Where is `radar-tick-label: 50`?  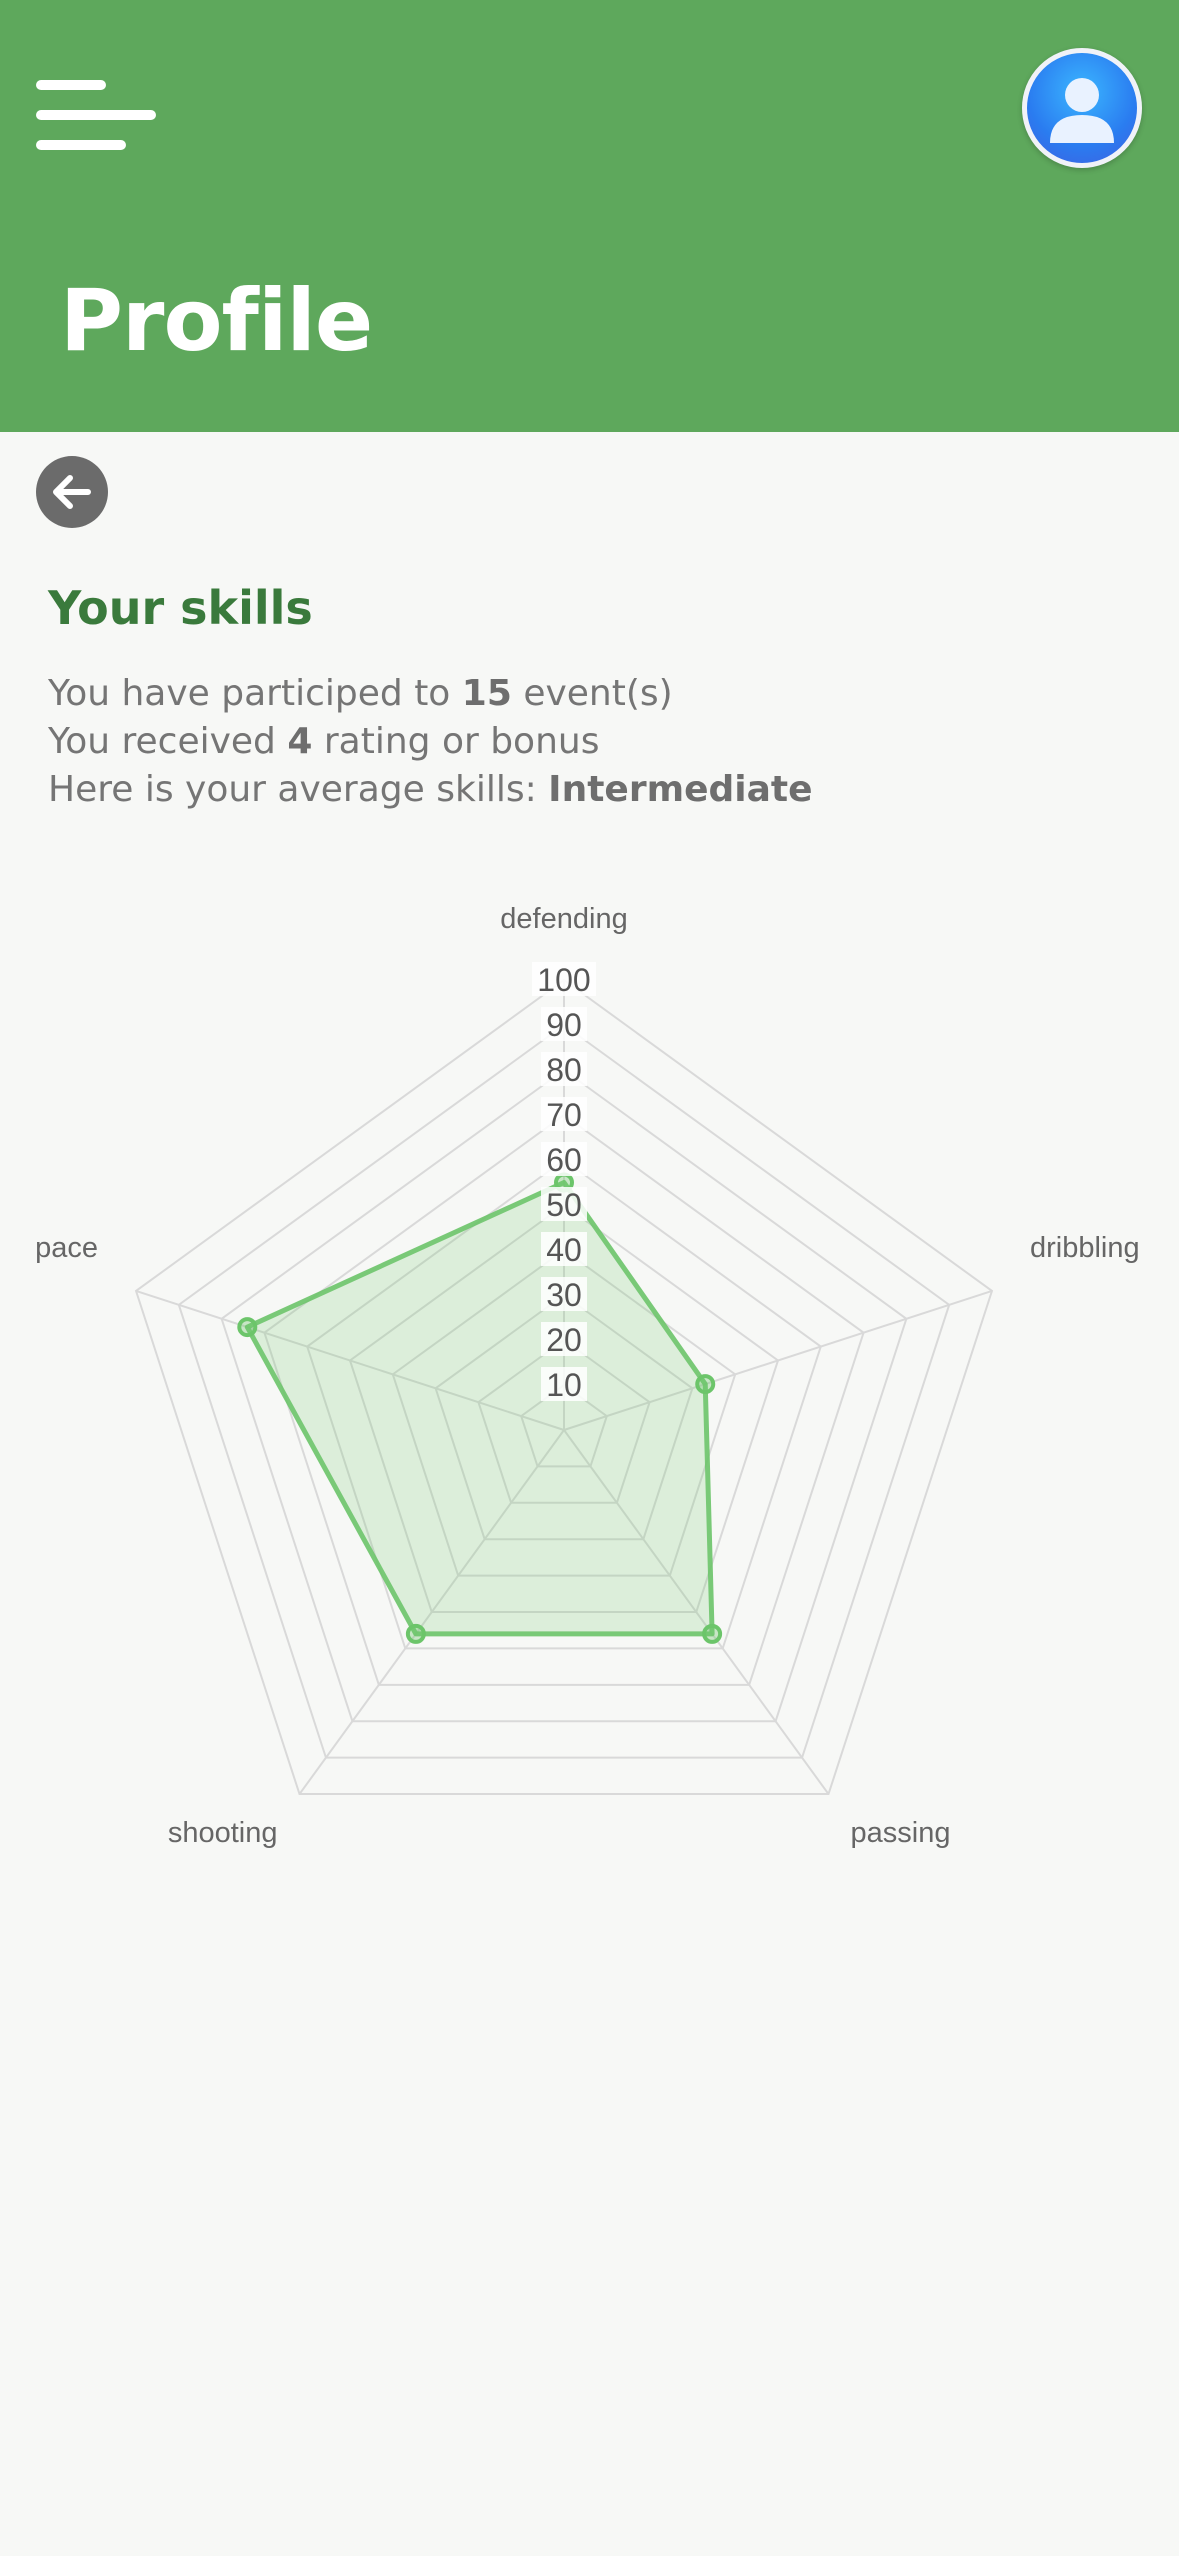
radar-tick-label: 50 is located at coordinates (564, 1205).